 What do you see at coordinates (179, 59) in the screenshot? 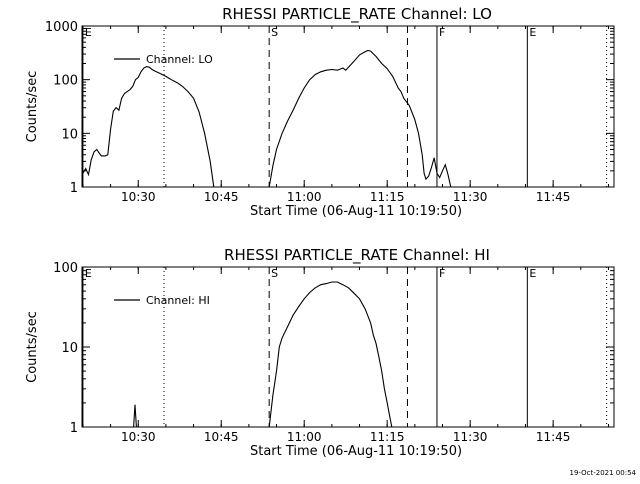
I see `legend-label: Channel: LO` at bounding box center [179, 59].